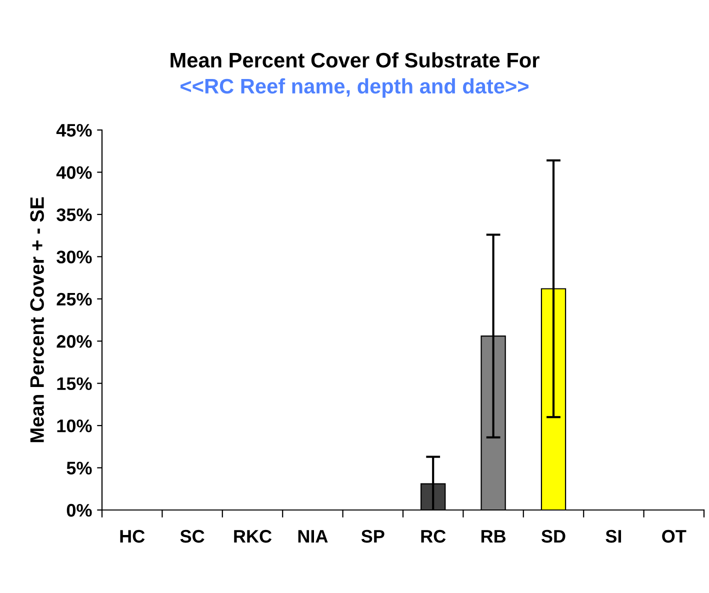 The width and height of the screenshot is (709, 593). I want to click on x-tick-label: SP, so click(372, 536).